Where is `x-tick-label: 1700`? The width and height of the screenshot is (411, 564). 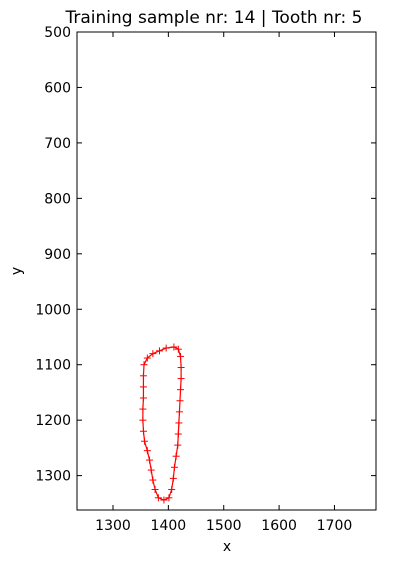
x-tick-label: 1700 is located at coordinates (335, 526).